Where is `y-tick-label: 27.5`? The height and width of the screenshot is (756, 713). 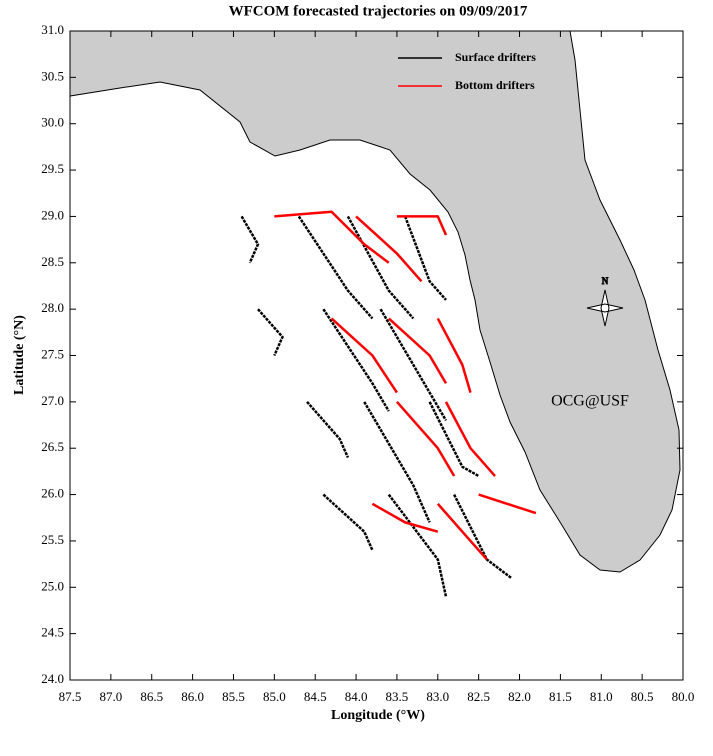 y-tick-label: 27.5 is located at coordinates (52, 353).